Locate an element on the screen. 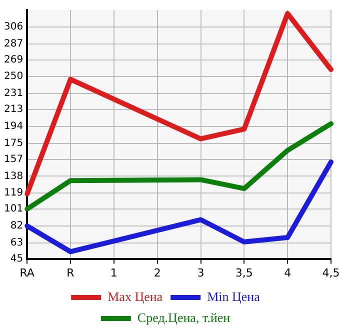 This screenshot has width=345, height=335. x-tick-label: R is located at coordinates (70, 273).